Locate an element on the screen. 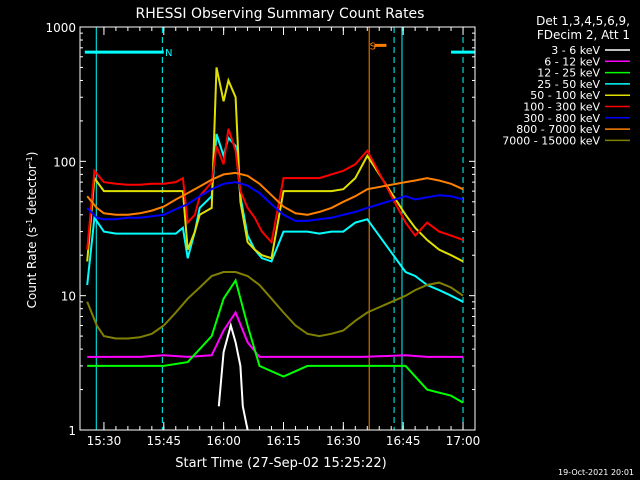 The width and height of the screenshot is (640, 480). y-tick-label: 1 is located at coordinates (72, 431).